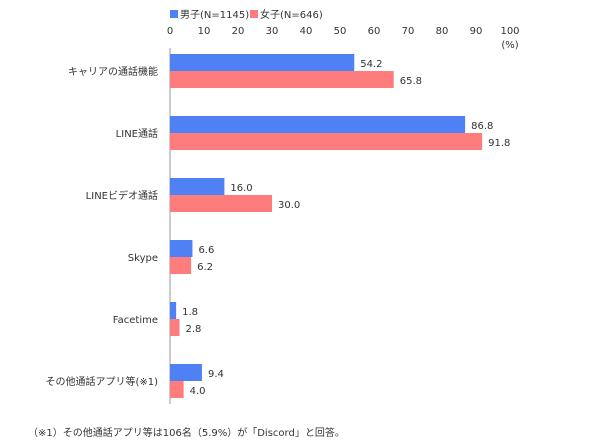  Describe the element at coordinates (170, 31) in the screenshot. I see `x-tick-label: 0` at that location.